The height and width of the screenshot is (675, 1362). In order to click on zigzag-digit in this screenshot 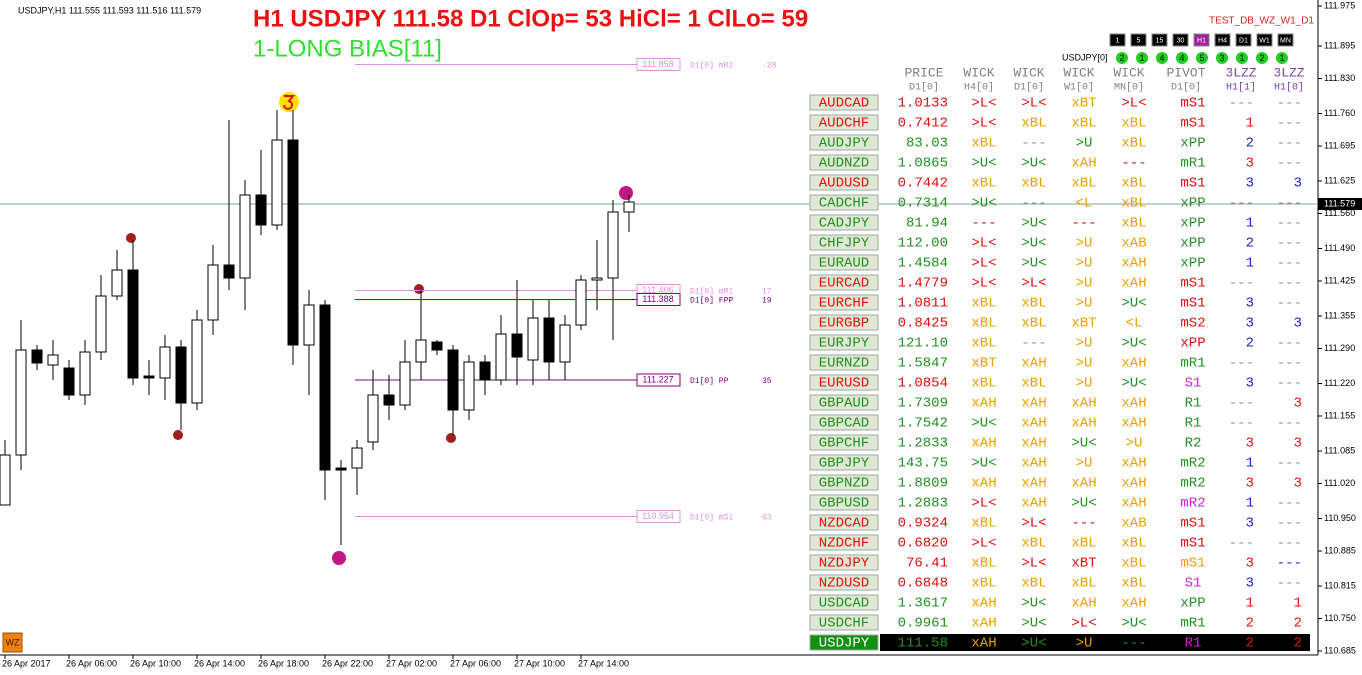, I will do `click(289, 102)`.